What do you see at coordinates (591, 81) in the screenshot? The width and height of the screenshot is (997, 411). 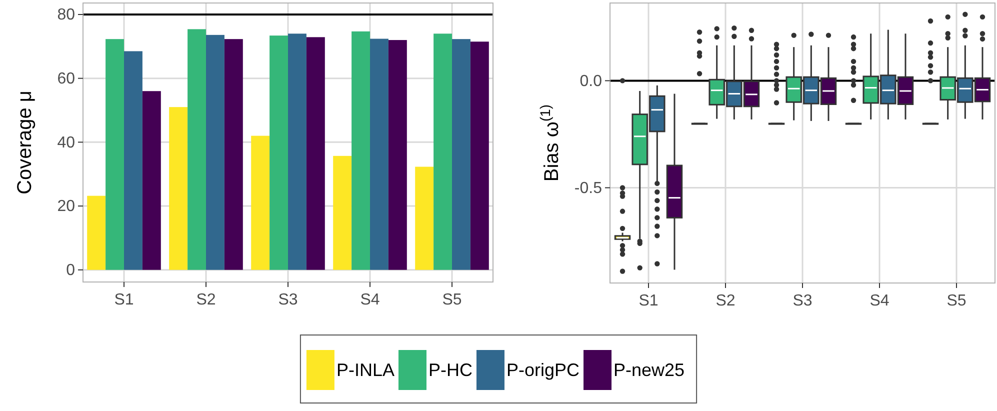 I see `y-tick-label: 0.0` at bounding box center [591, 81].